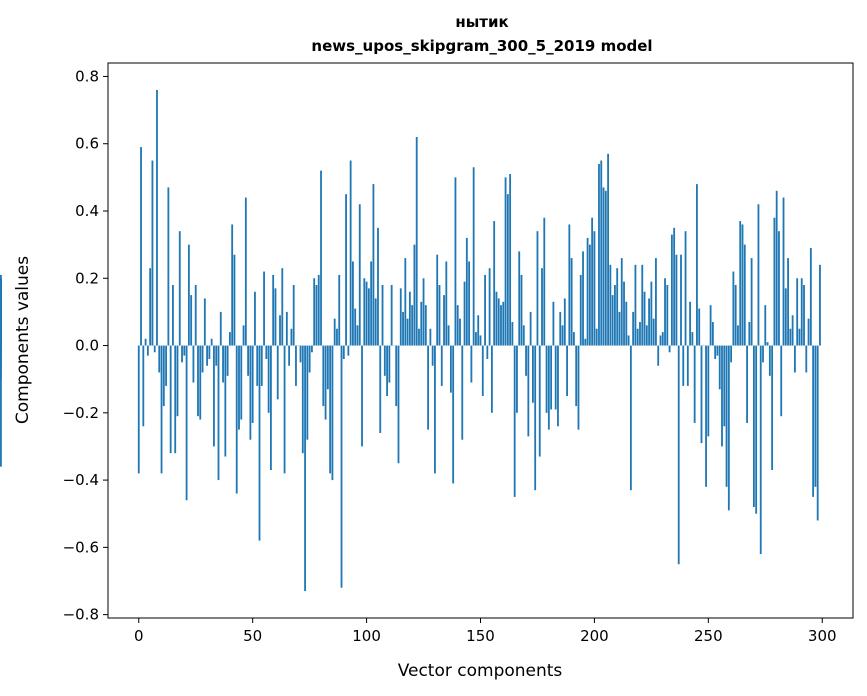 The height and width of the screenshot is (696, 867). Describe the element at coordinates (708, 636) in the screenshot. I see `x-tick-label: 250` at that location.